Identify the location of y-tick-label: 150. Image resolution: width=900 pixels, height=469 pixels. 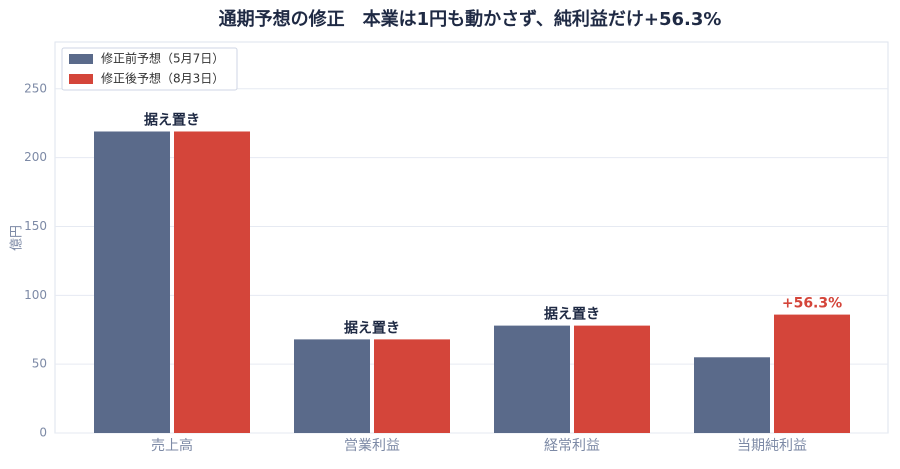
(35, 226).